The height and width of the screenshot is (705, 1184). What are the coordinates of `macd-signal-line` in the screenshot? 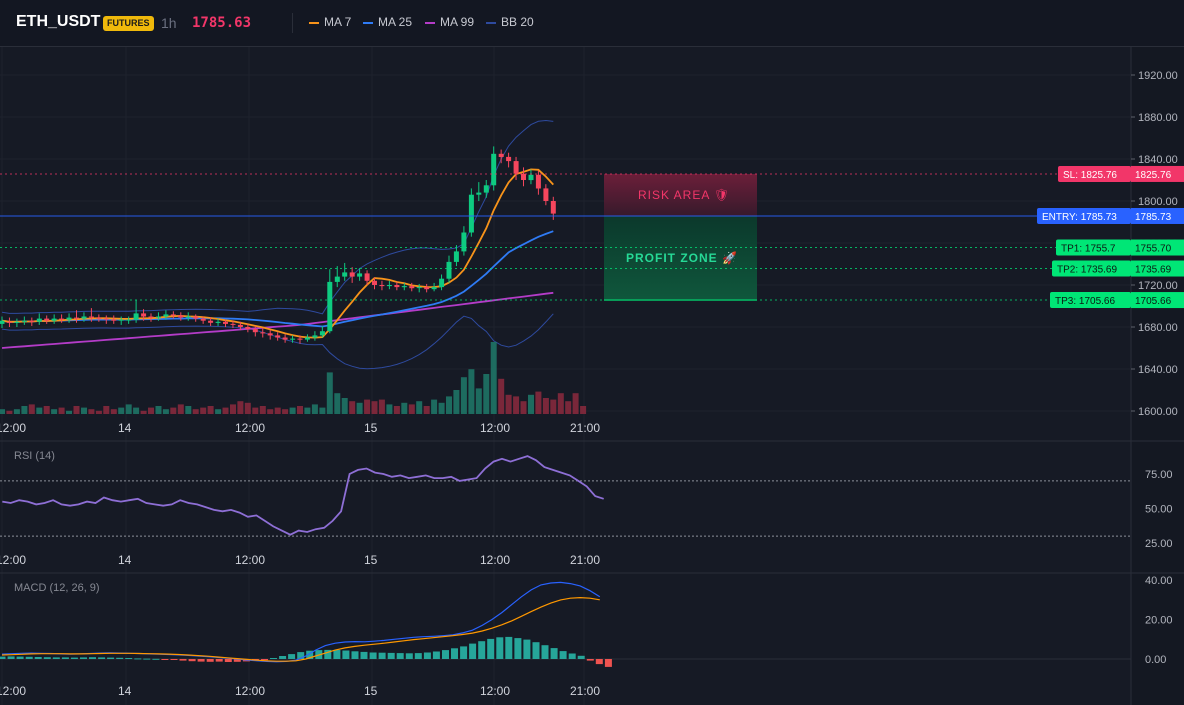 It's located at (300, 629).